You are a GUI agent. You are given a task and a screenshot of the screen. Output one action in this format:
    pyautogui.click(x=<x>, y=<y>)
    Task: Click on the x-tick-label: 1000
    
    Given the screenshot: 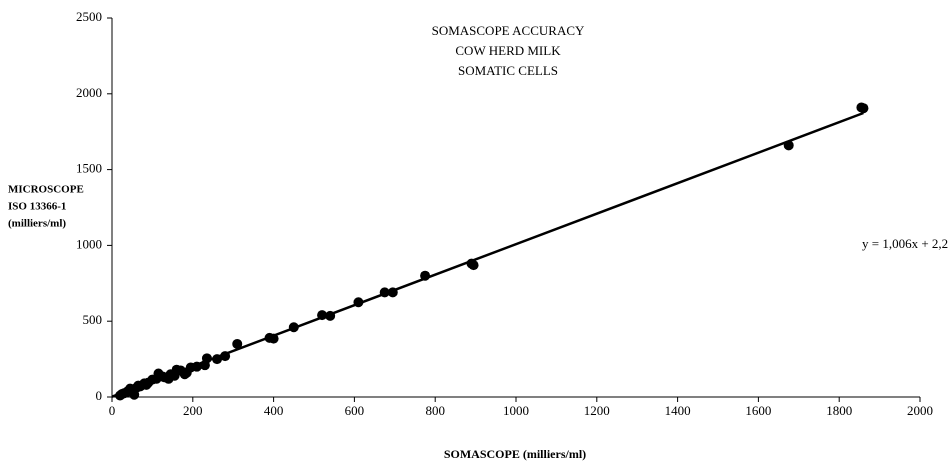 What is the action you would take?
    pyautogui.click(x=516, y=410)
    